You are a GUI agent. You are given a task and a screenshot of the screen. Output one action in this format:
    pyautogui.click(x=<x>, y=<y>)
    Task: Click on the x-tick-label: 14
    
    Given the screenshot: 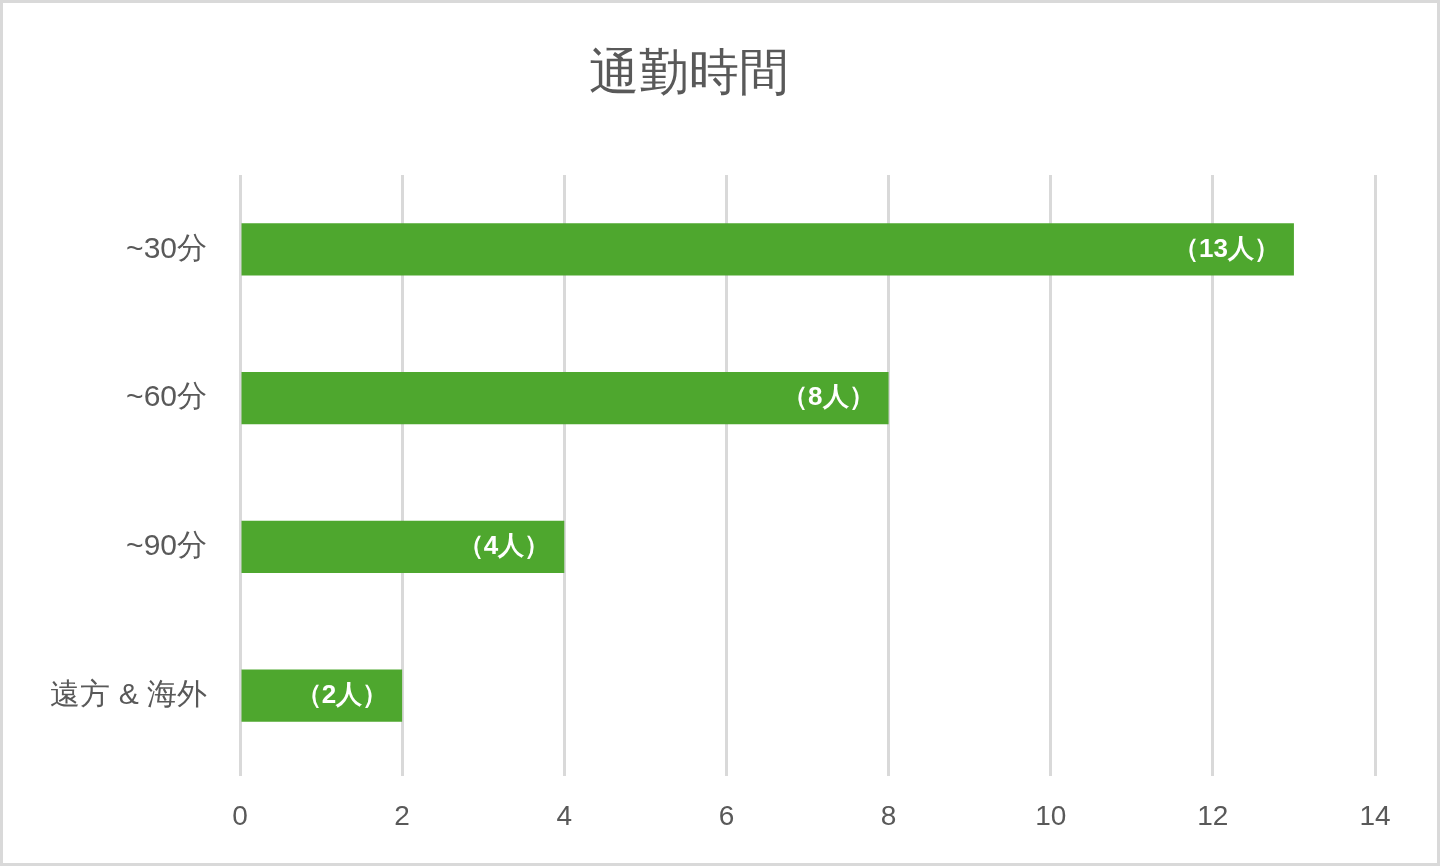 What is the action you would take?
    pyautogui.click(x=1375, y=815)
    